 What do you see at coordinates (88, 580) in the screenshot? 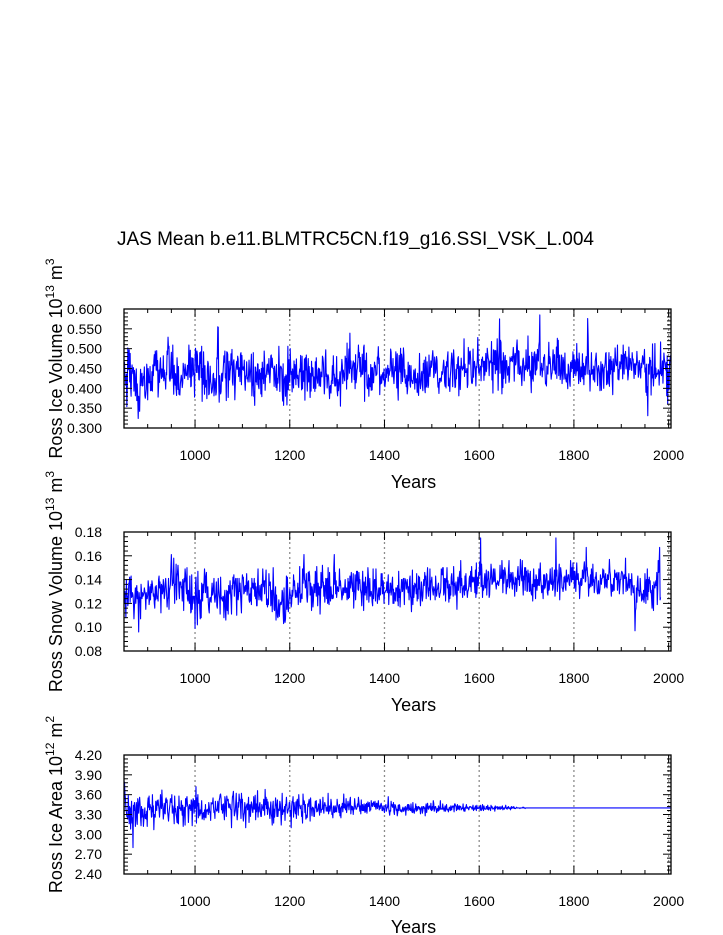
I see `y-tick-label: 0.14` at bounding box center [88, 580].